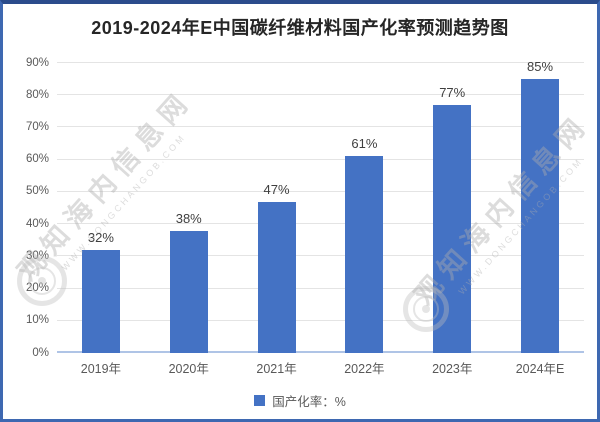 The image size is (600, 422). Describe the element at coordinates (37, 223) in the screenshot. I see `y-tick-label: 40%` at that location.